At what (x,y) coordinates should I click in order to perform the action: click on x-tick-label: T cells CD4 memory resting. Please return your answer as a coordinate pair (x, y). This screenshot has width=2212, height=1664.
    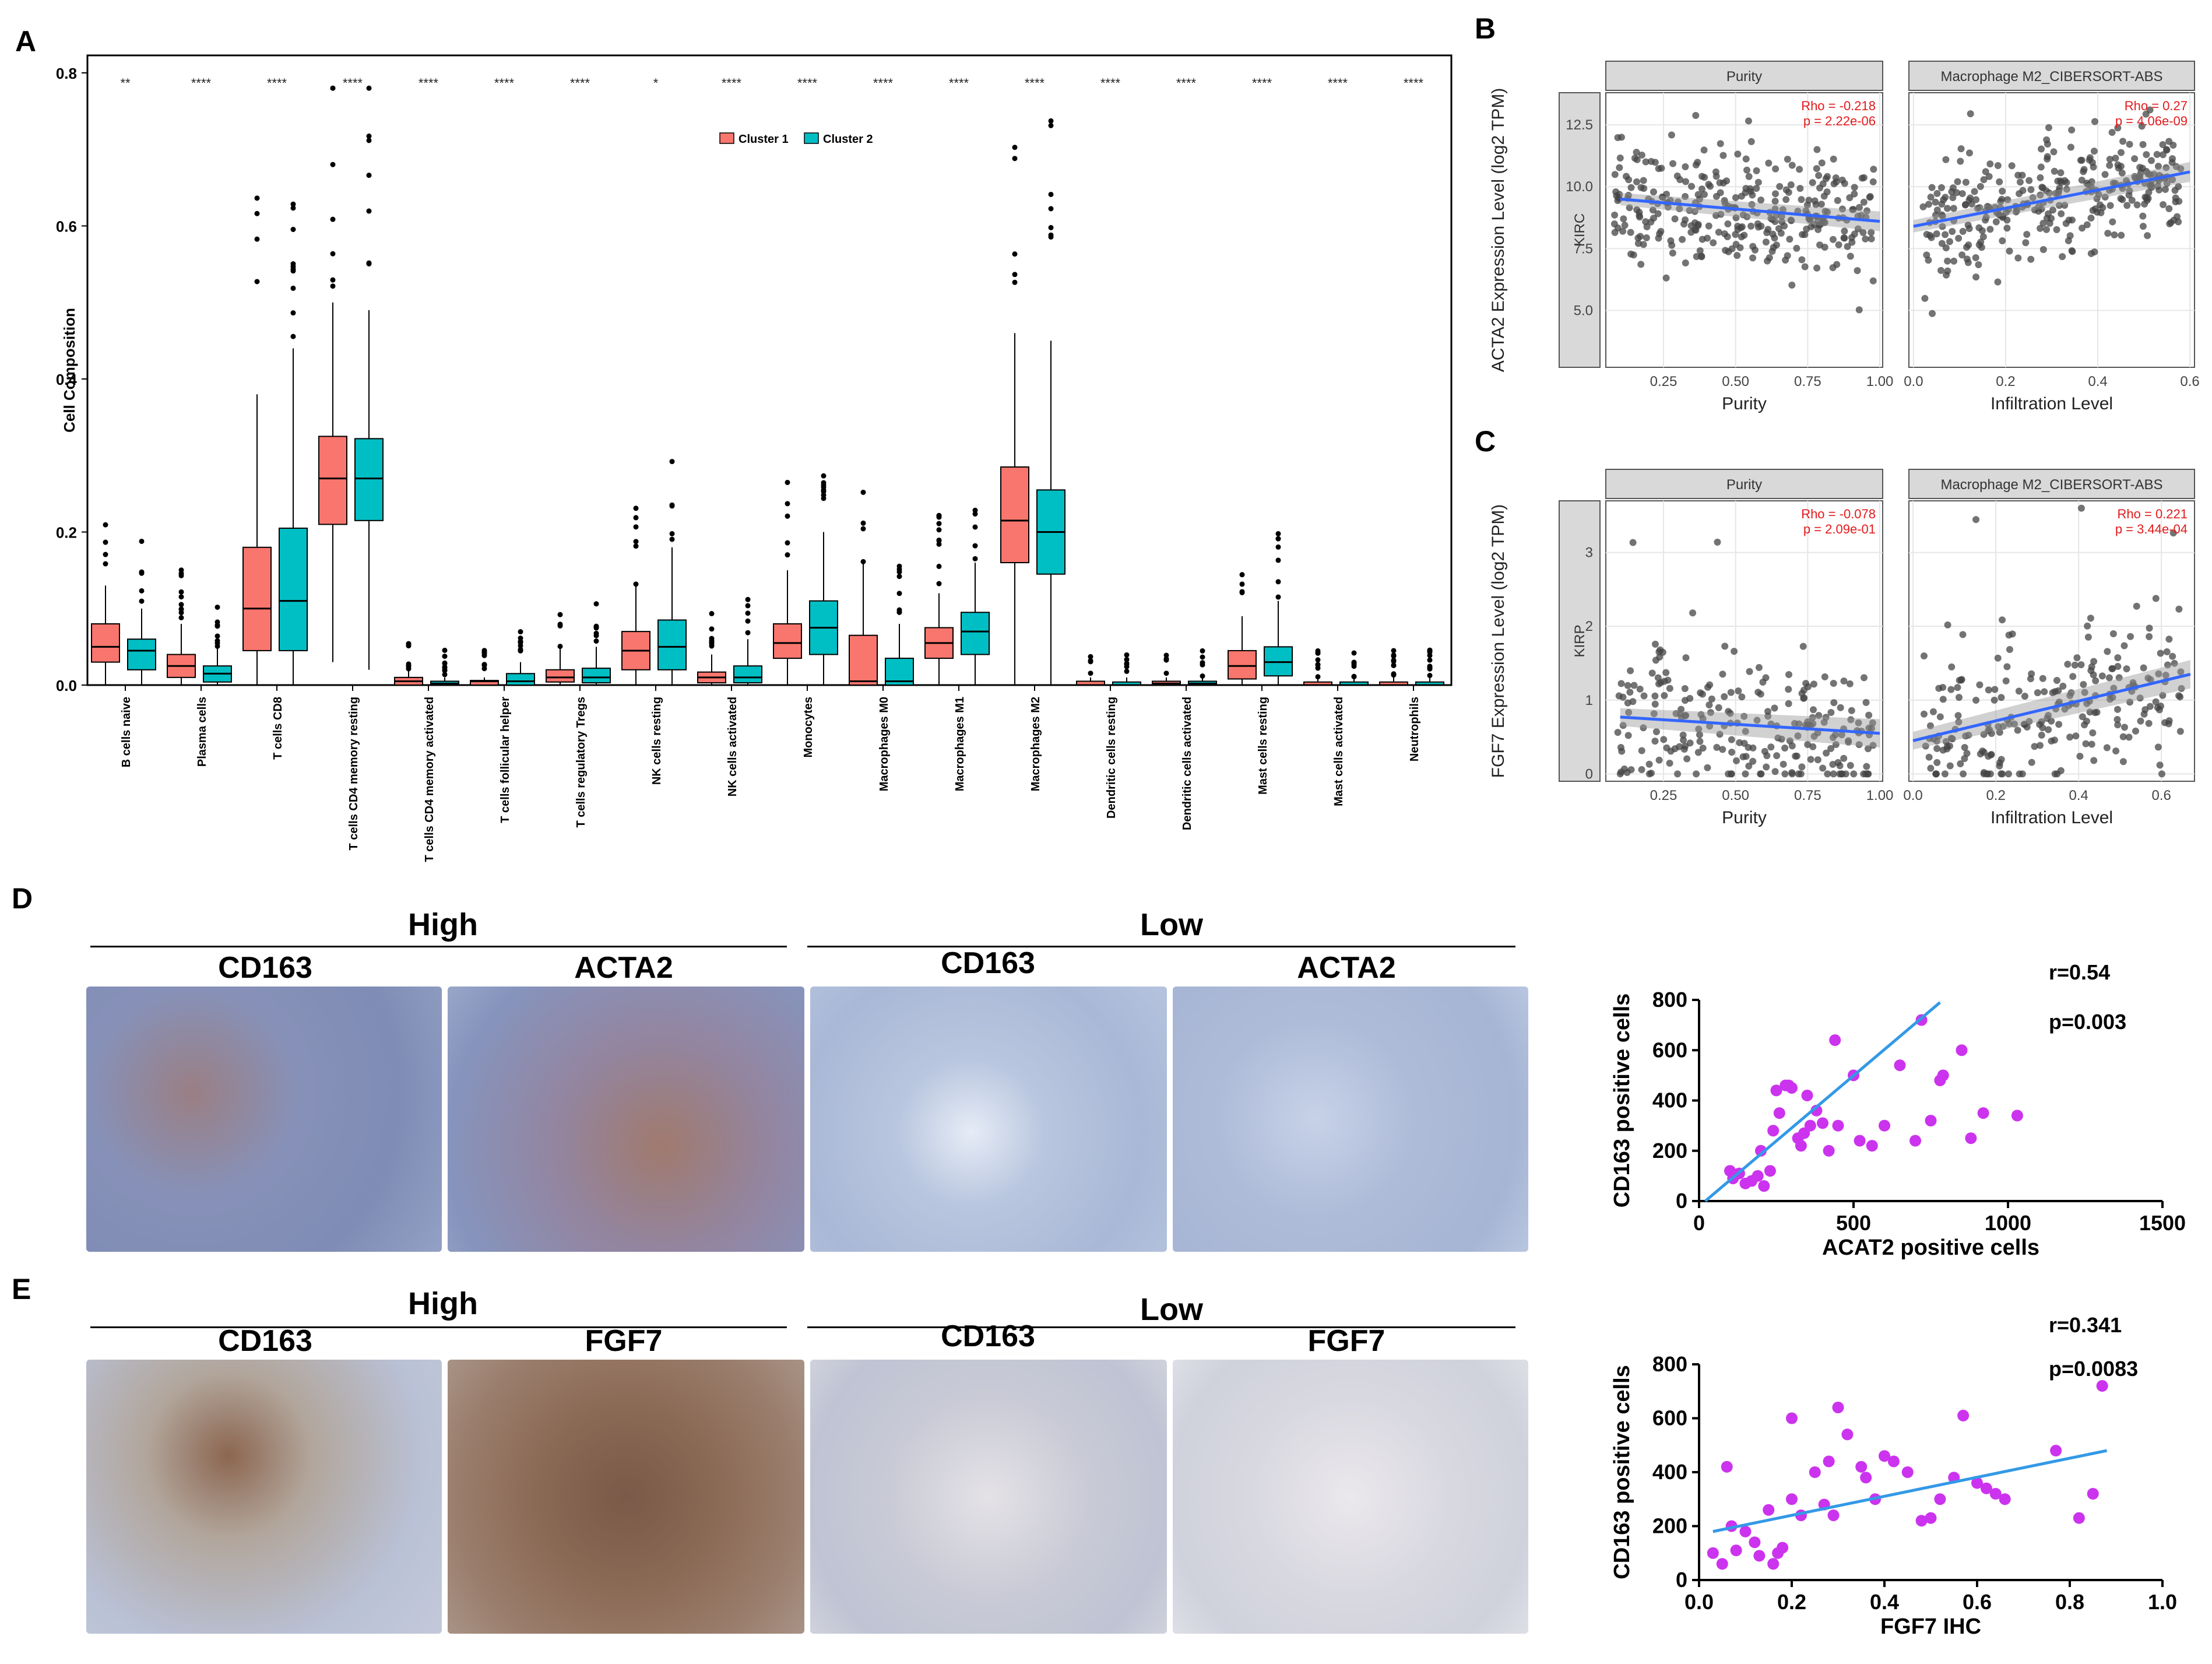
    Looking at the image, I should click on (353, 773).